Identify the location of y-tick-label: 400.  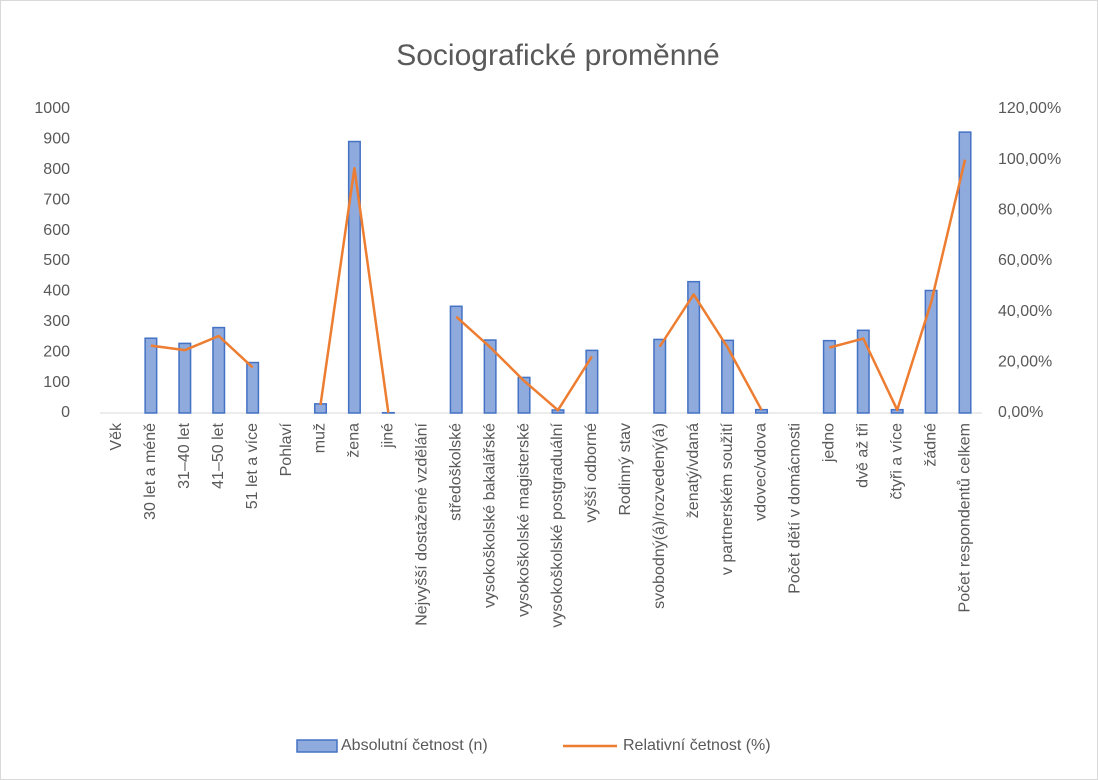
(56, 291).